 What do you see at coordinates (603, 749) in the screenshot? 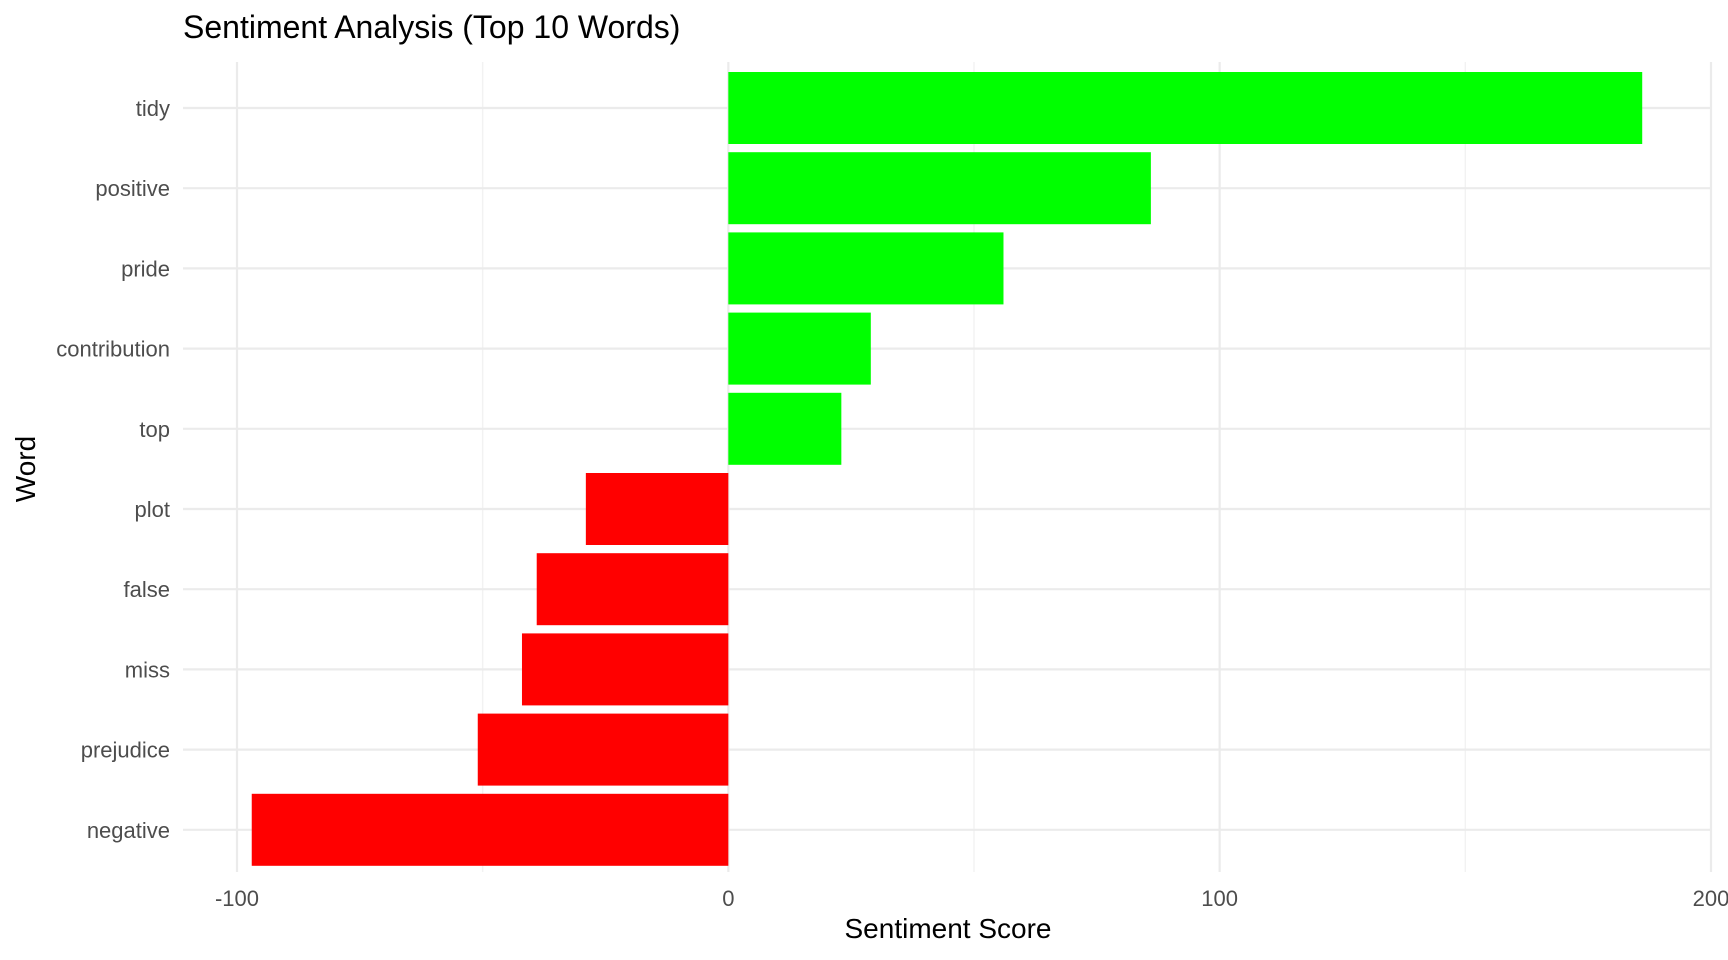
I see `bar-prejudice` at bounding box center [603, 749].